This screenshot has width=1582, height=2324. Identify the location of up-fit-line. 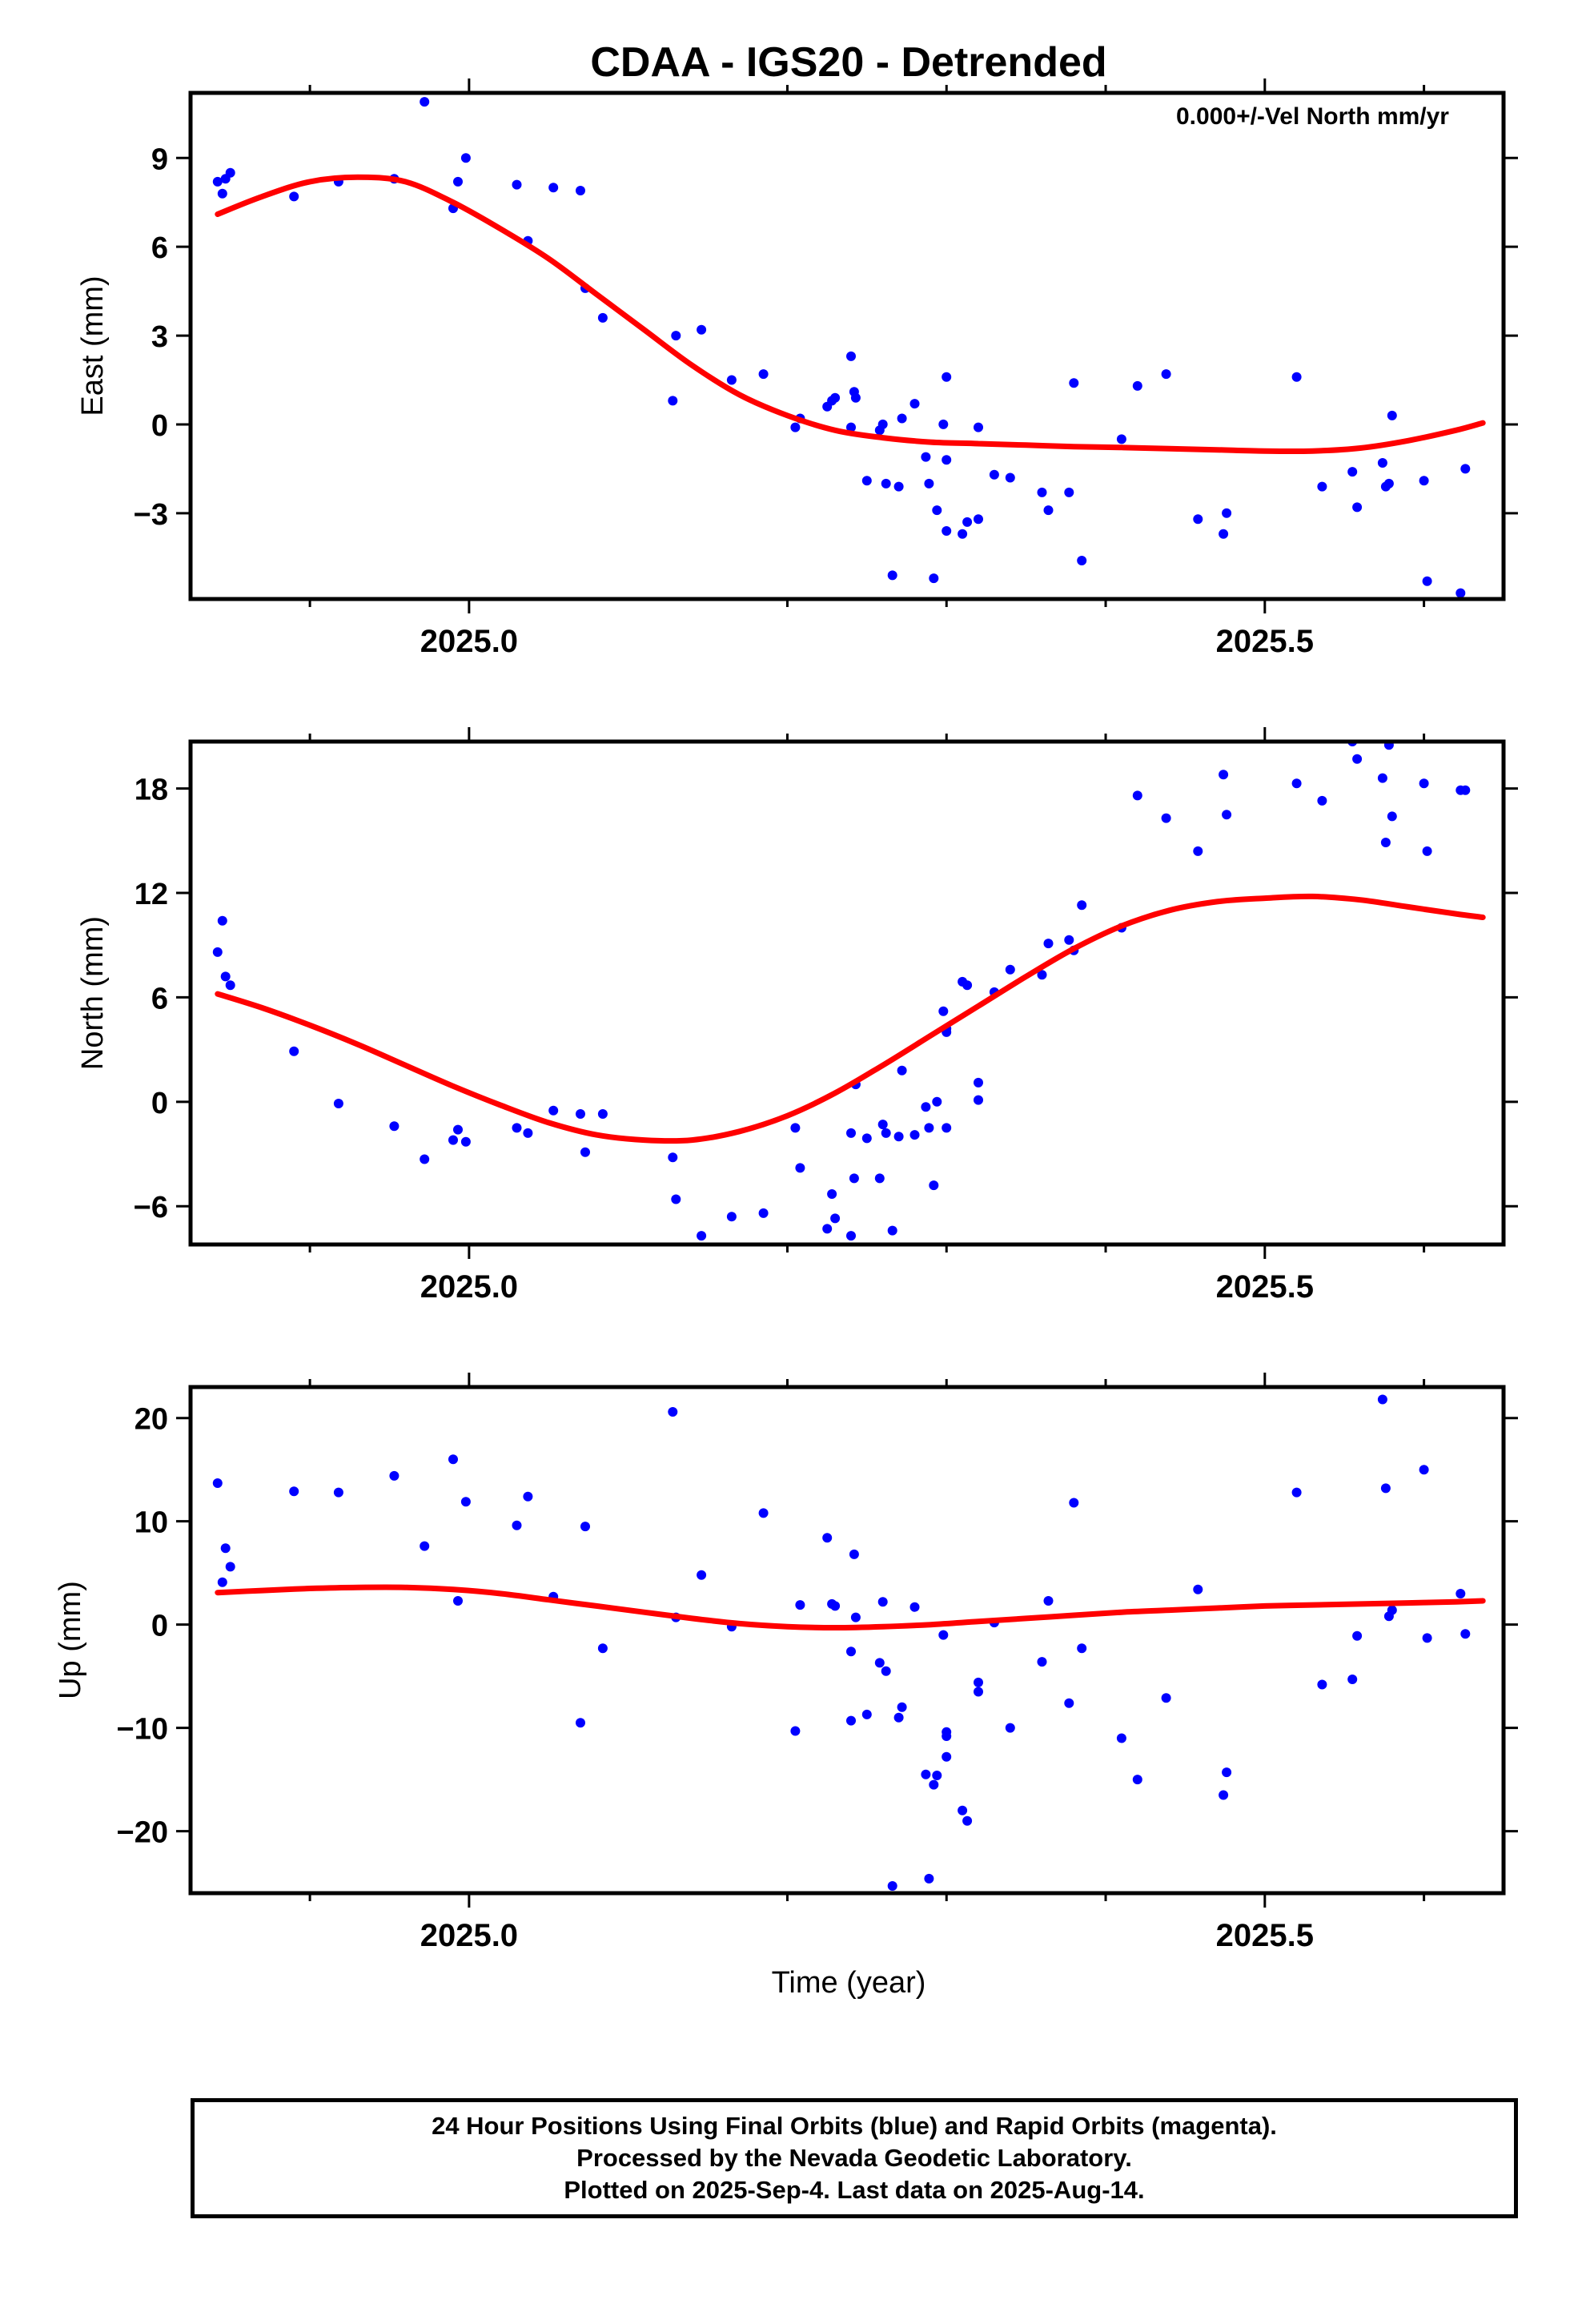
(850, 1607).